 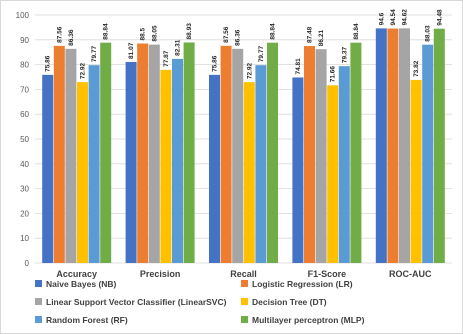 I want to click on x-category-label: Precision, so click(x=160, y=274).